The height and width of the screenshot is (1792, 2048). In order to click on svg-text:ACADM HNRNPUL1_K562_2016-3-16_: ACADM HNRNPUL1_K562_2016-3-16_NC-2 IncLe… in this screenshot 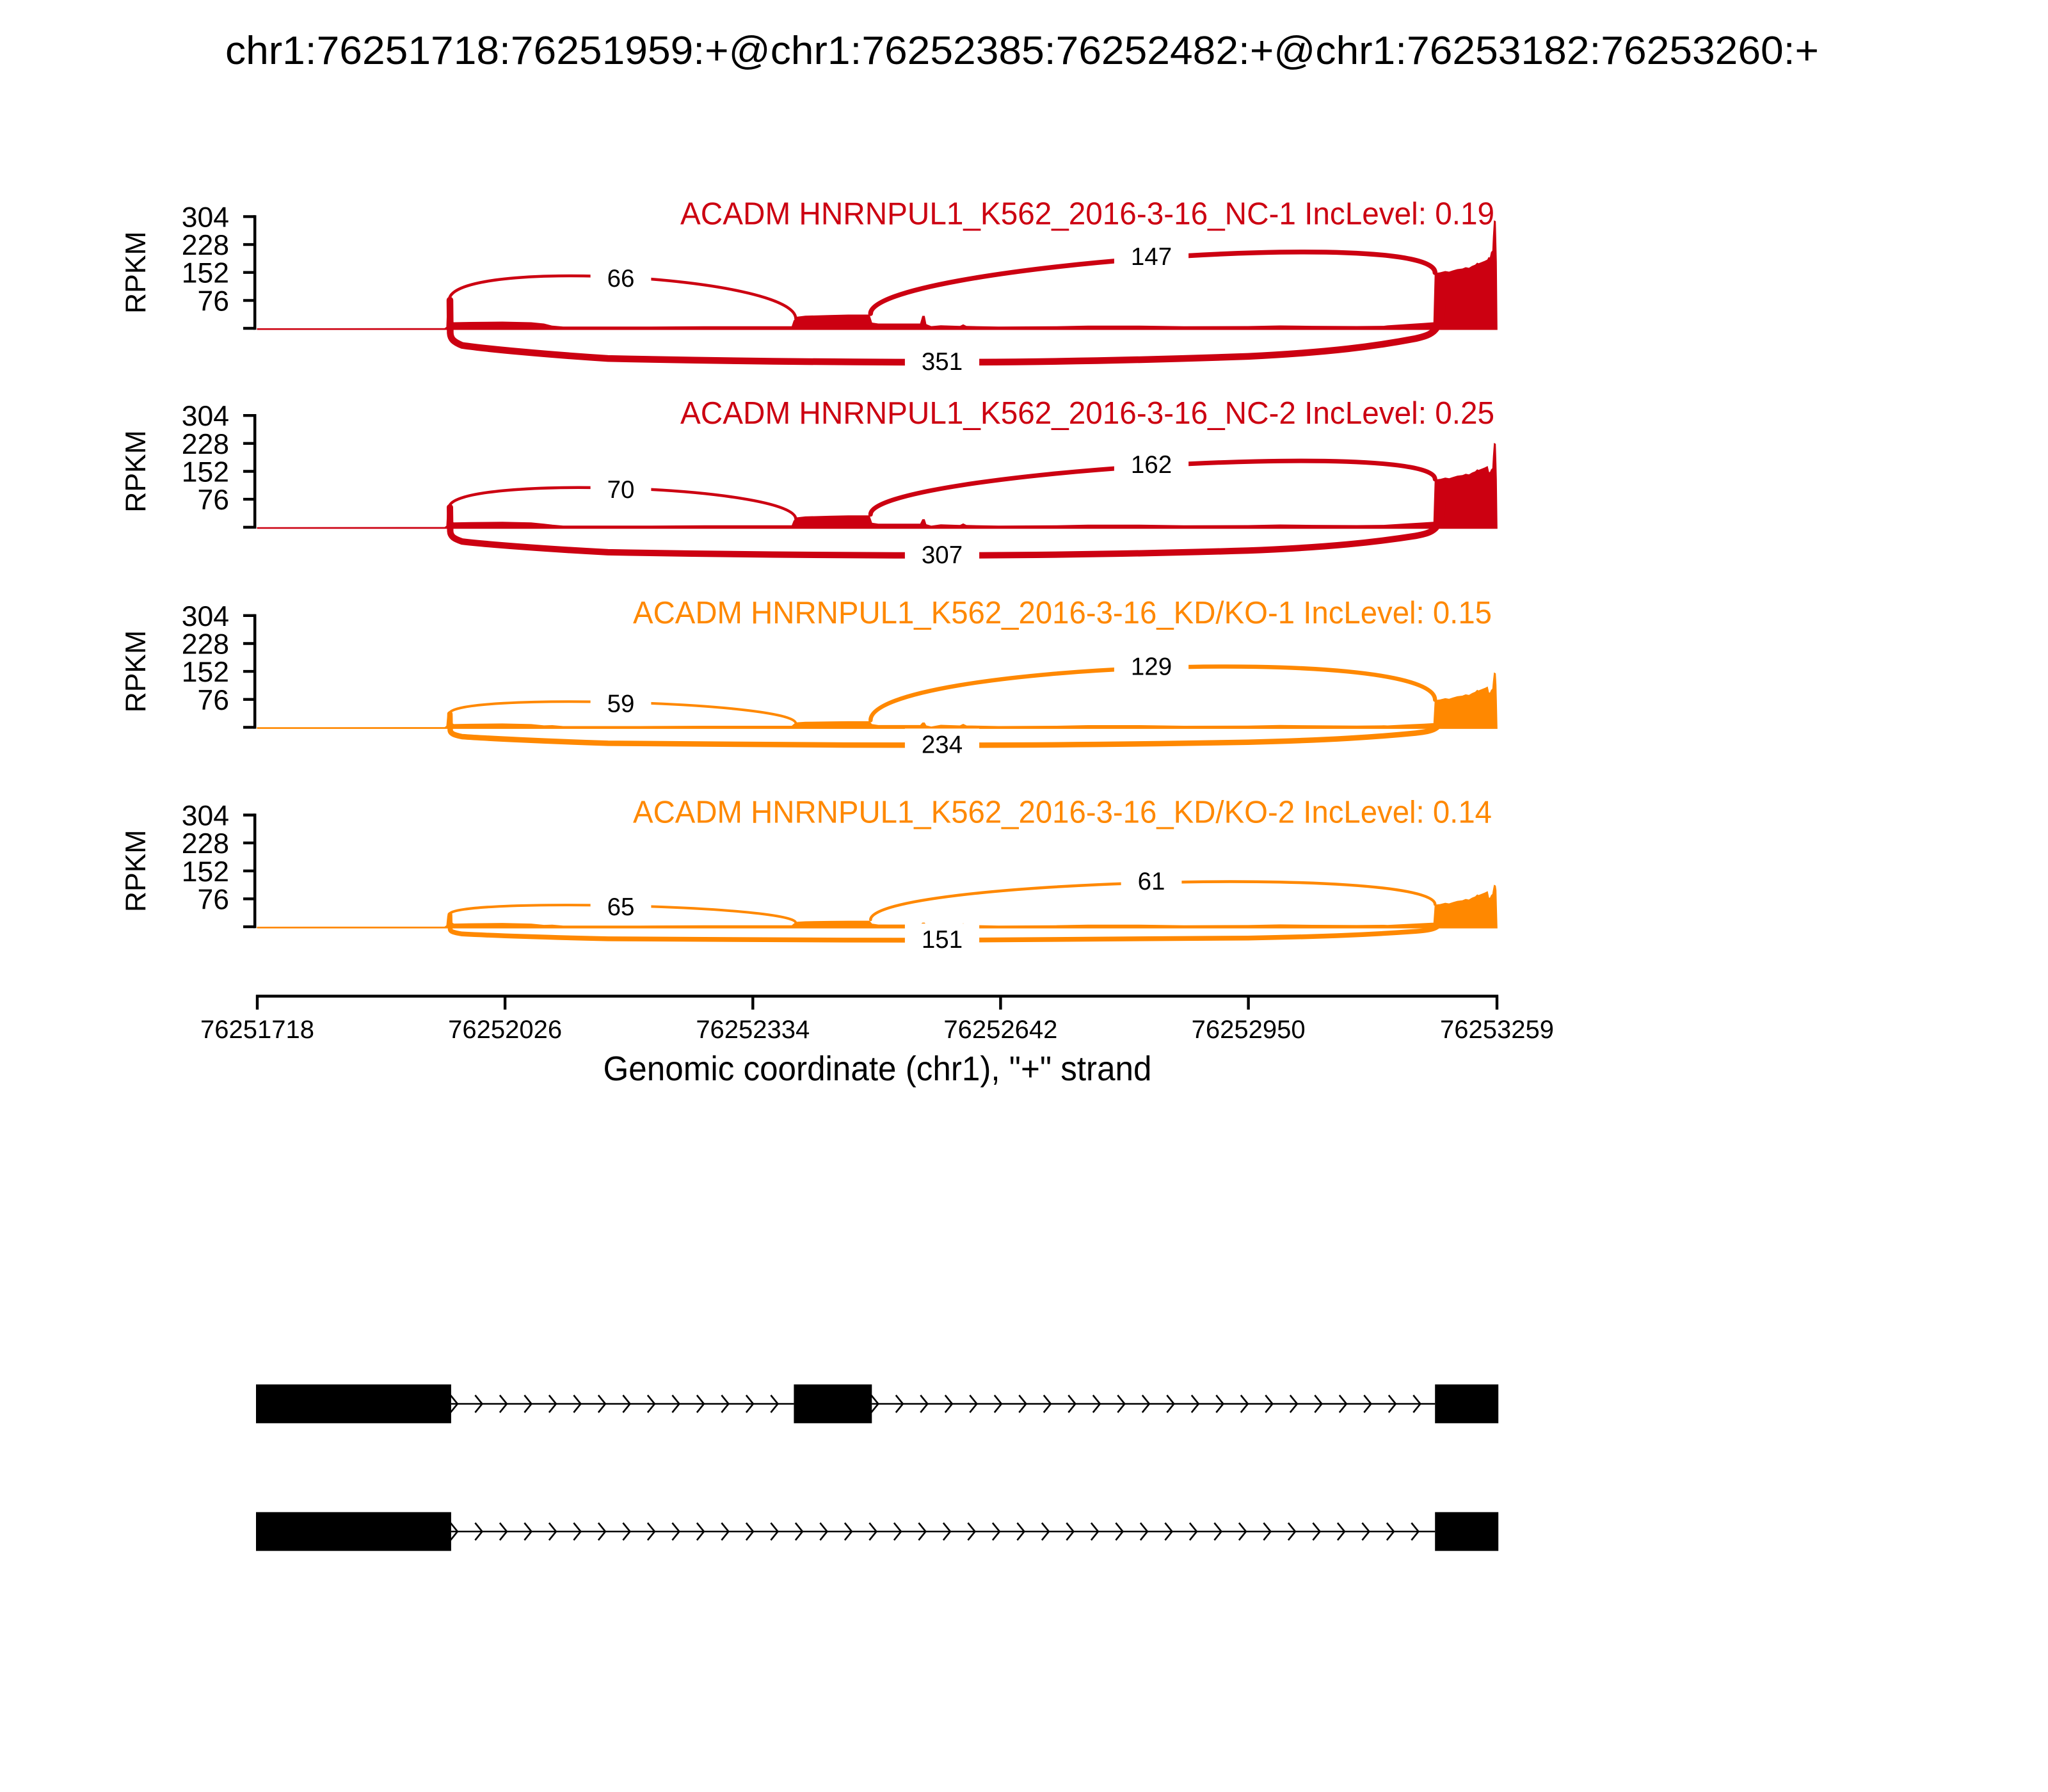, I will do `click(1087, 413)`.